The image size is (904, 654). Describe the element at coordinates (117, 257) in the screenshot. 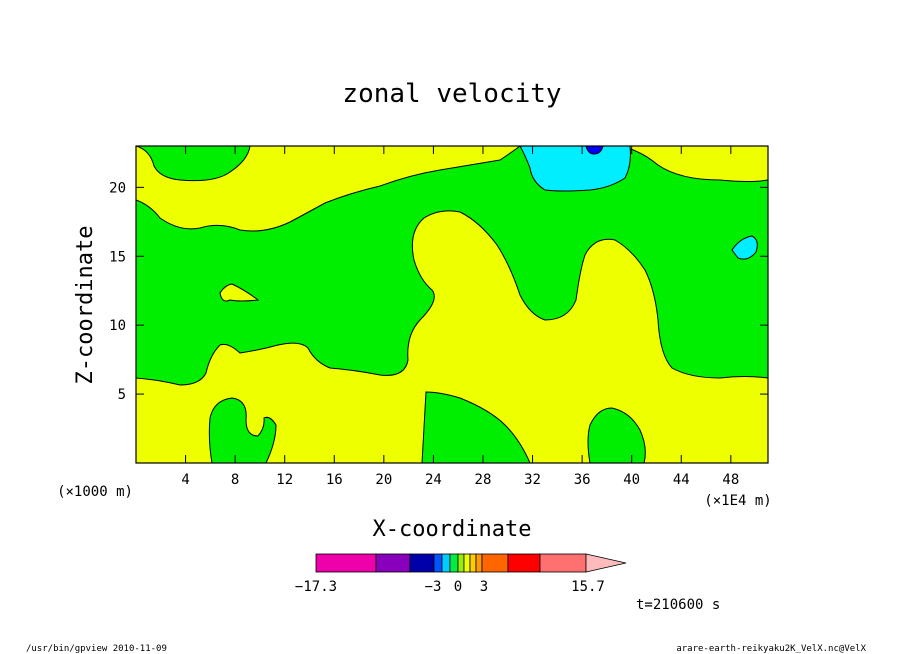

I see `y-tick-label-15: 15` at that location.